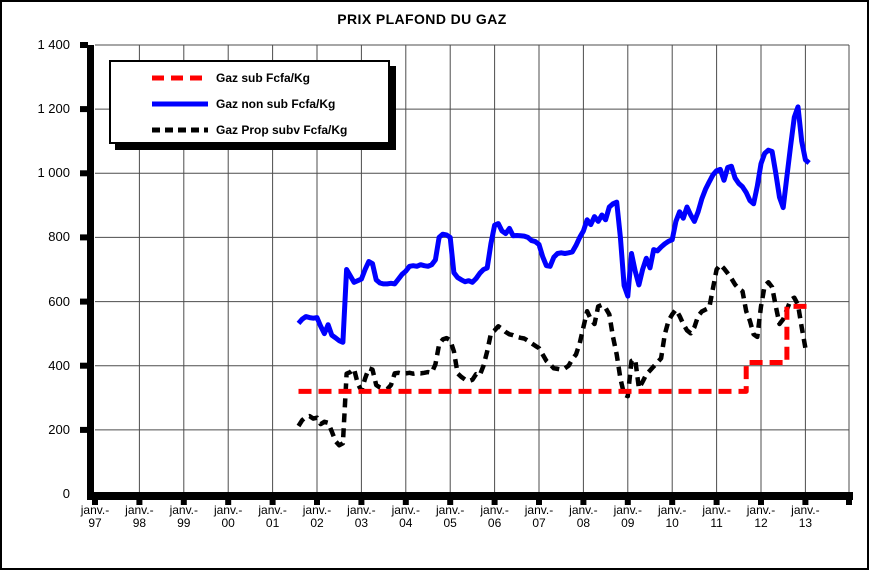  Describe the element at coordinates (95, 523) in the screenshot. I see `x-tick-label-year: 97` at that location.